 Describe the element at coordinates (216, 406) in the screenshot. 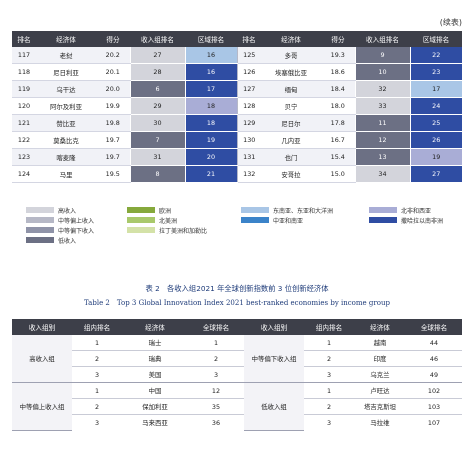

I see `global-rank-cell: 35` at that location.